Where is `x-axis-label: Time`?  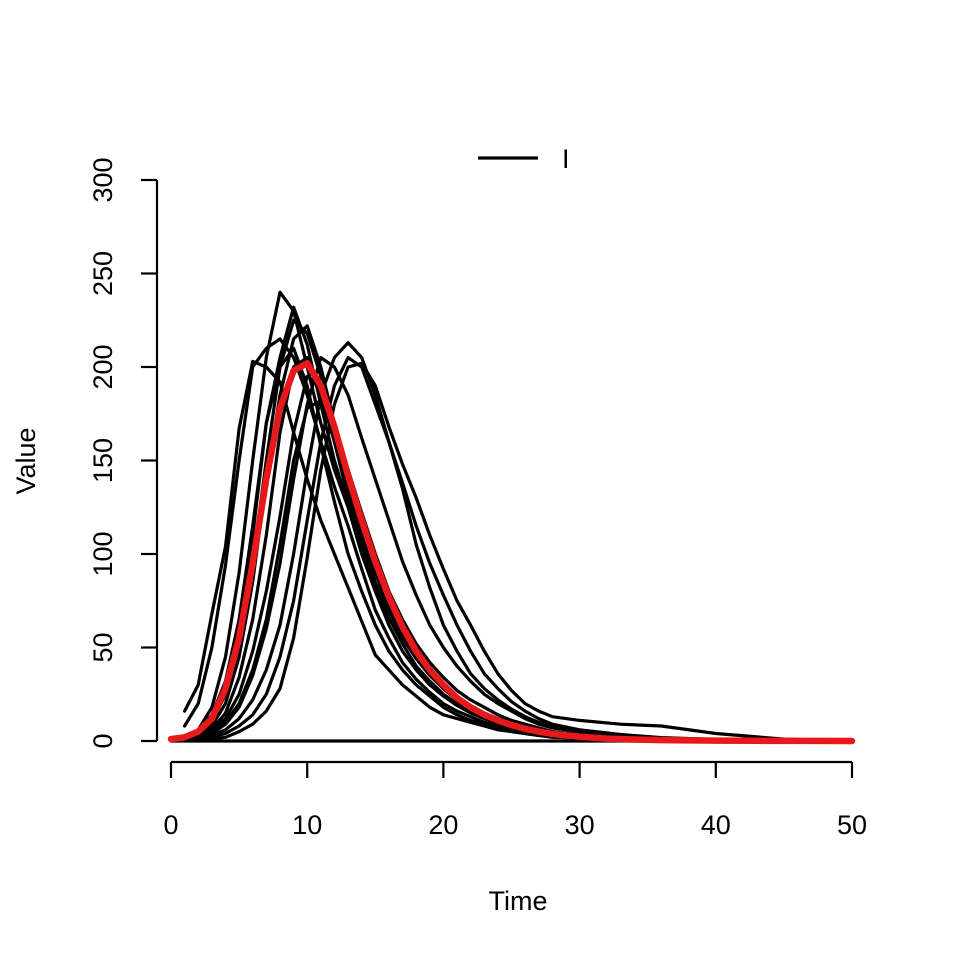 x-axis-label: Time is located at coordinates (518, 901).